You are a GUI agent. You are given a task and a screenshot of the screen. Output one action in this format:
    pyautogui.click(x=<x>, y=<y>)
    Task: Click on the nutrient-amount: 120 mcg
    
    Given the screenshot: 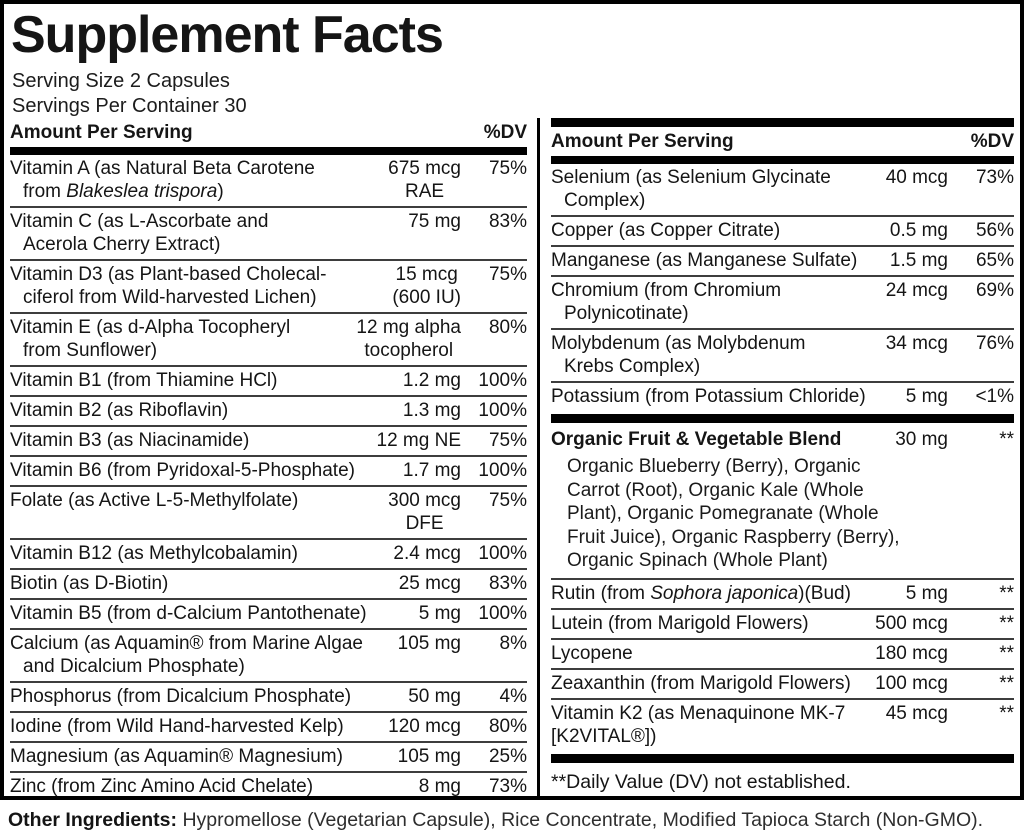 What is the action you would take?
    pyautogui.click(x=424, y=726)
    